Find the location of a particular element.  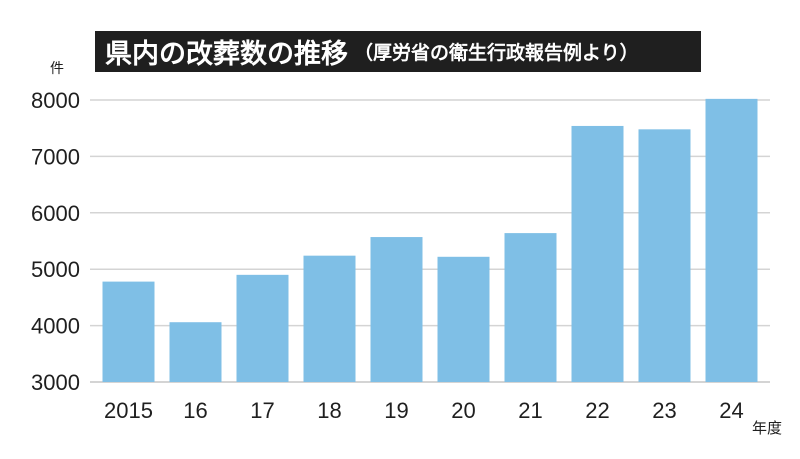

x-tick-label-17: 17 is located at coordinates (262, 410).